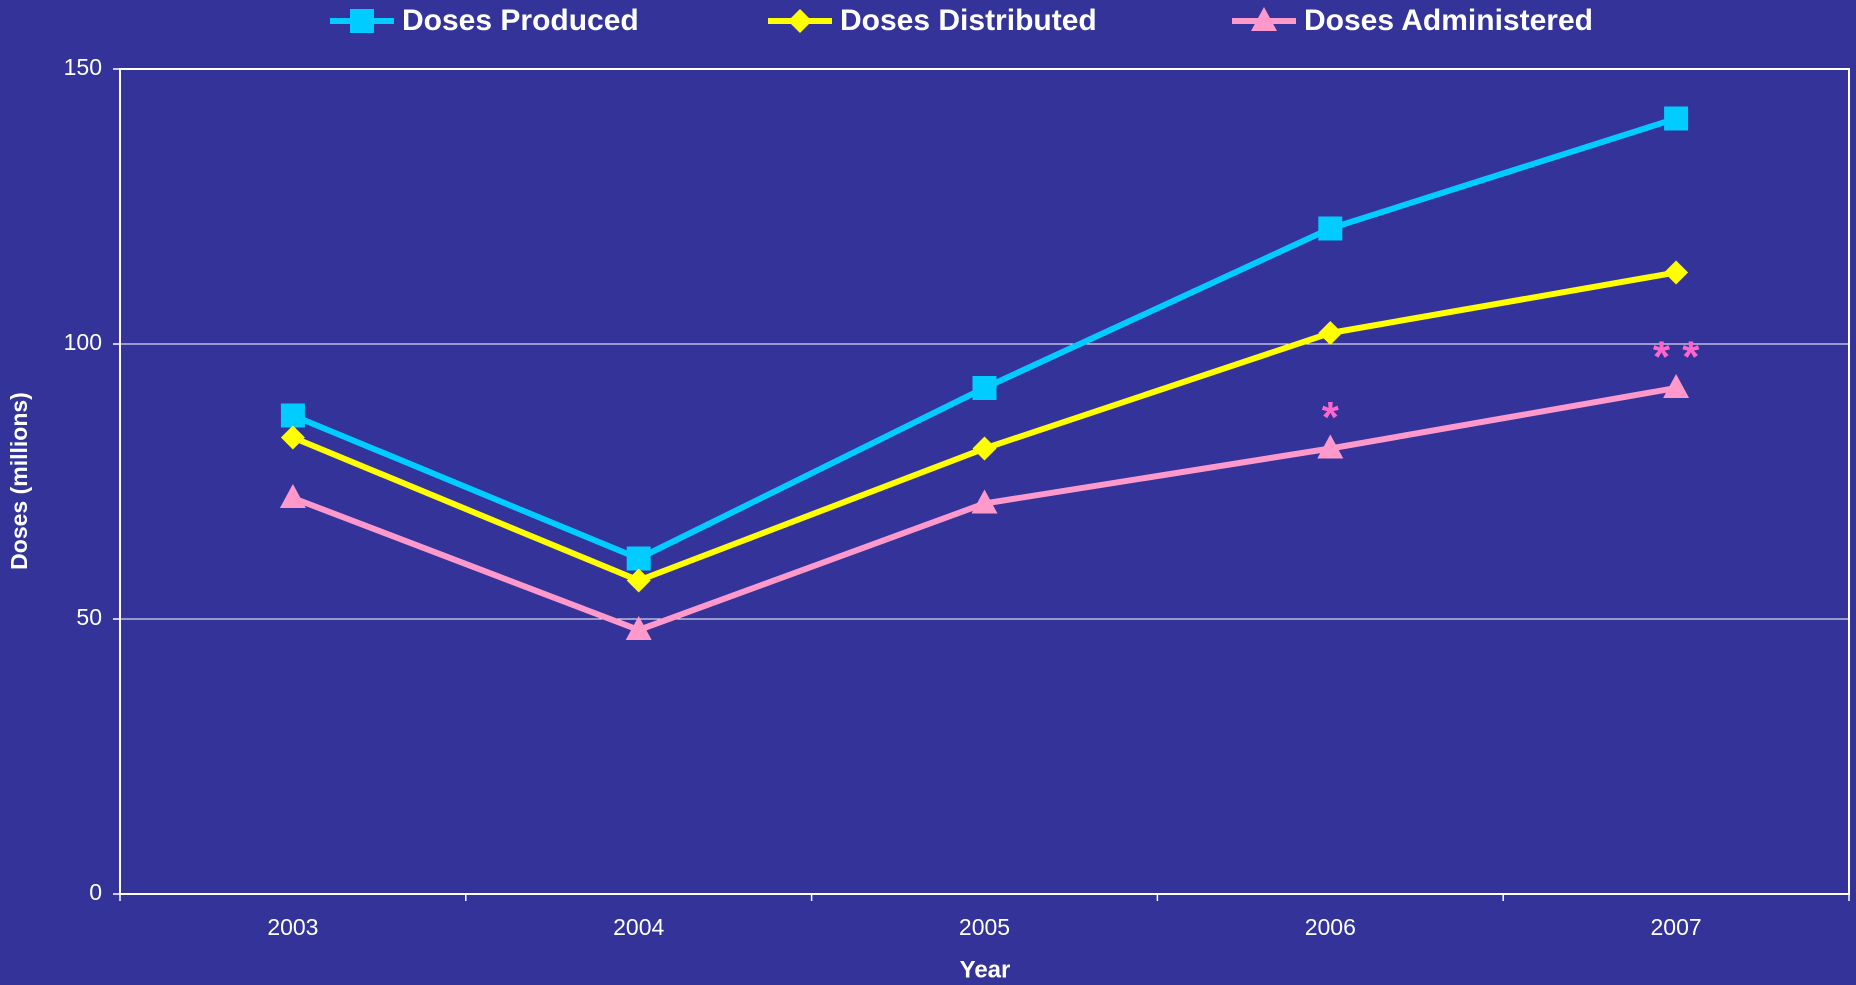 The height and width of the screenshot is (985, 1856). Describe the element at coordinates (1330, 927) in the screenshot. I see `x-tick-label: 2006` at that location.